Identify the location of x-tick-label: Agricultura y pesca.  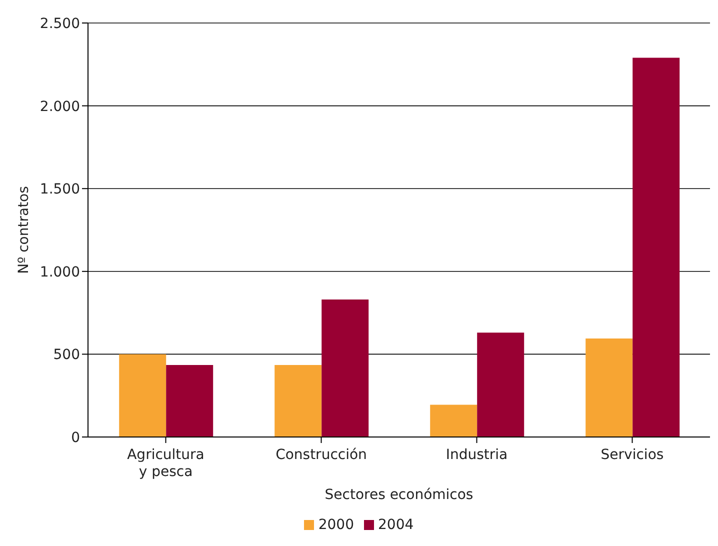
(165, 463).